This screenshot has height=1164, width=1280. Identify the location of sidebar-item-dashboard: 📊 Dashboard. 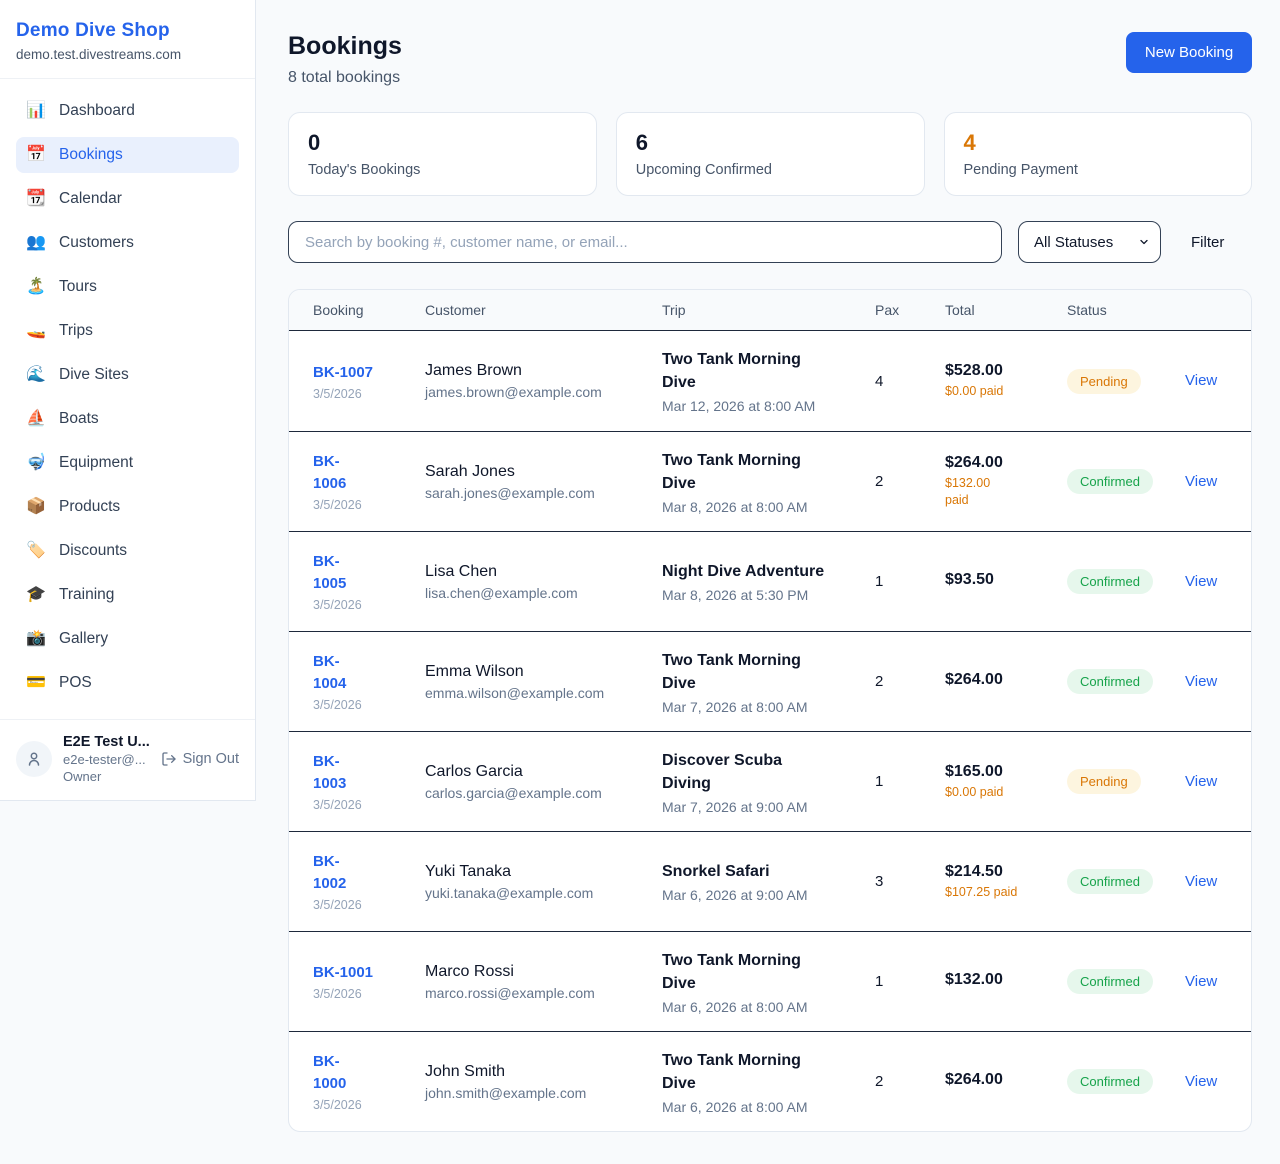
(127, 111).